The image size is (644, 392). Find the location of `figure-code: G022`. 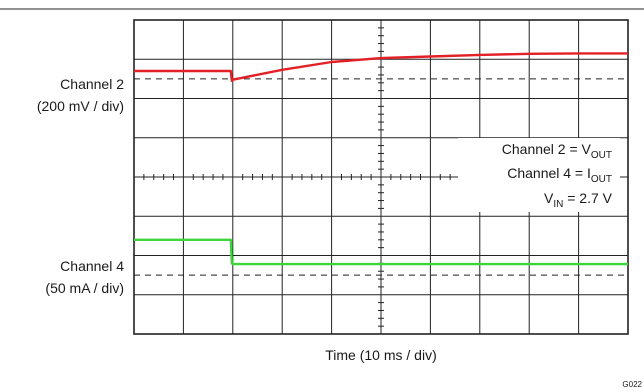

figure-code: G022 is located at coordinates (632, 384).